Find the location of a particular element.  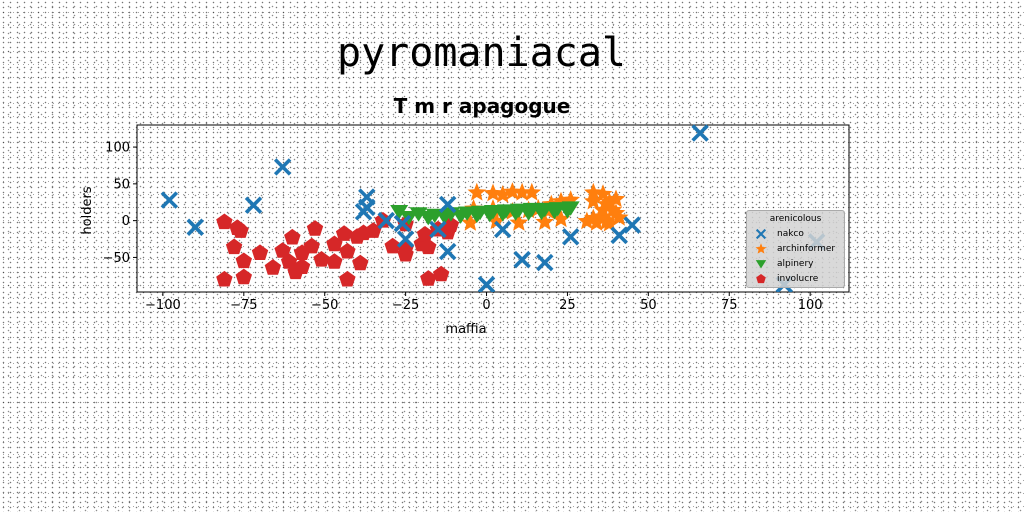

series-alpinery is located at coordinates (485, 213).